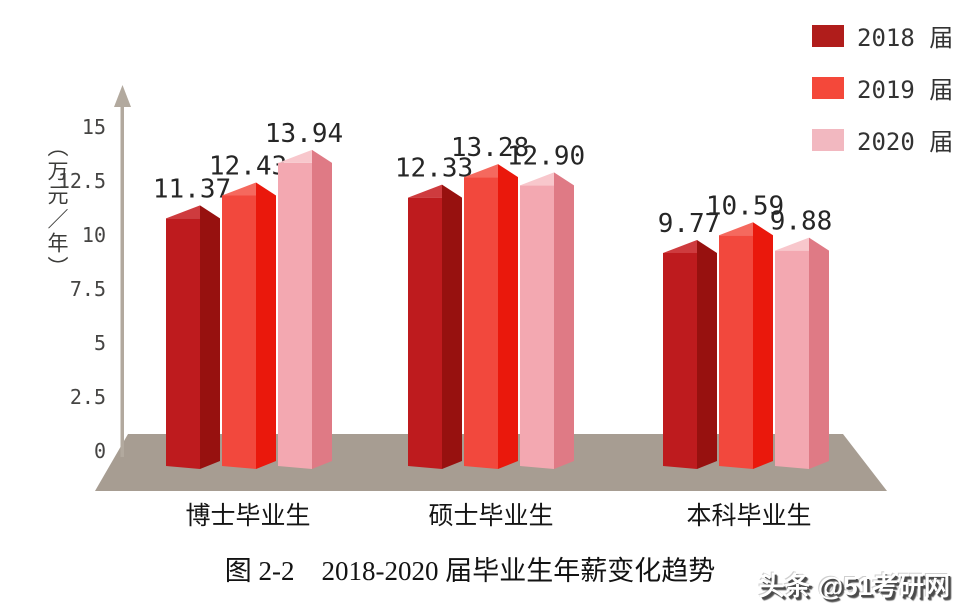 The height and width of the screenshot is (610, 960). Describe the element at coordinates (736, 352) in the screenshot. I see `bar-front-2019 届-本科毕业生` at that location.